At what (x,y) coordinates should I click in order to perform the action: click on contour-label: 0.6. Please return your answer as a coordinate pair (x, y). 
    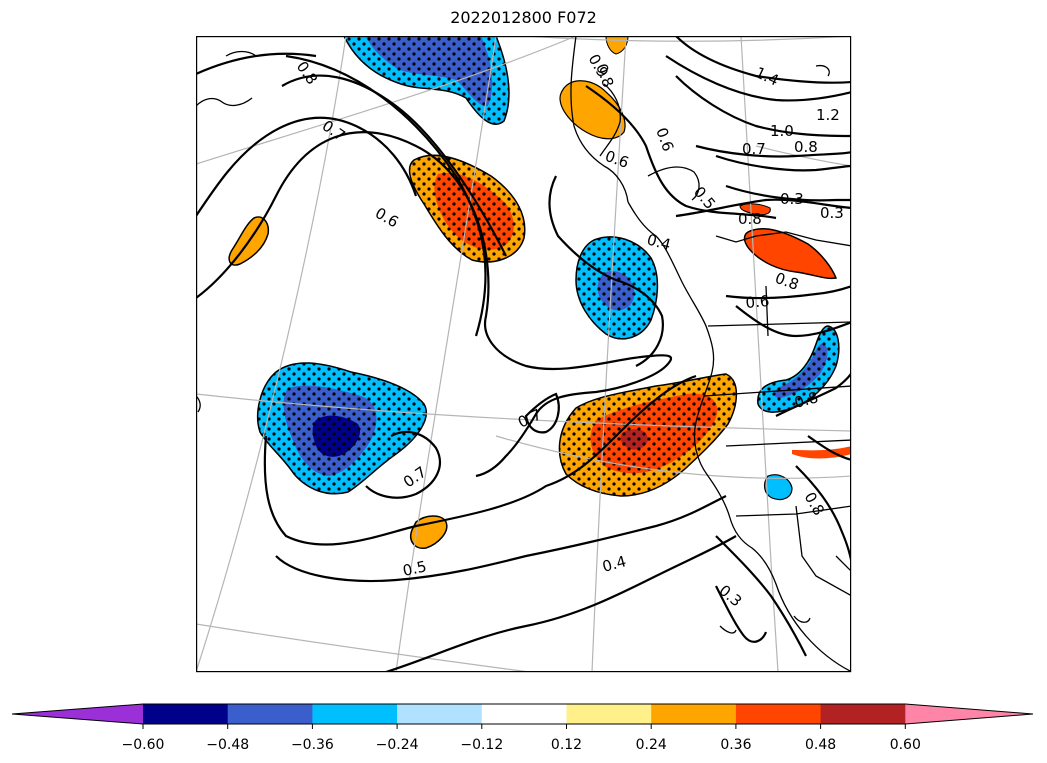
    Looking at the image, I should click on (757, 302).